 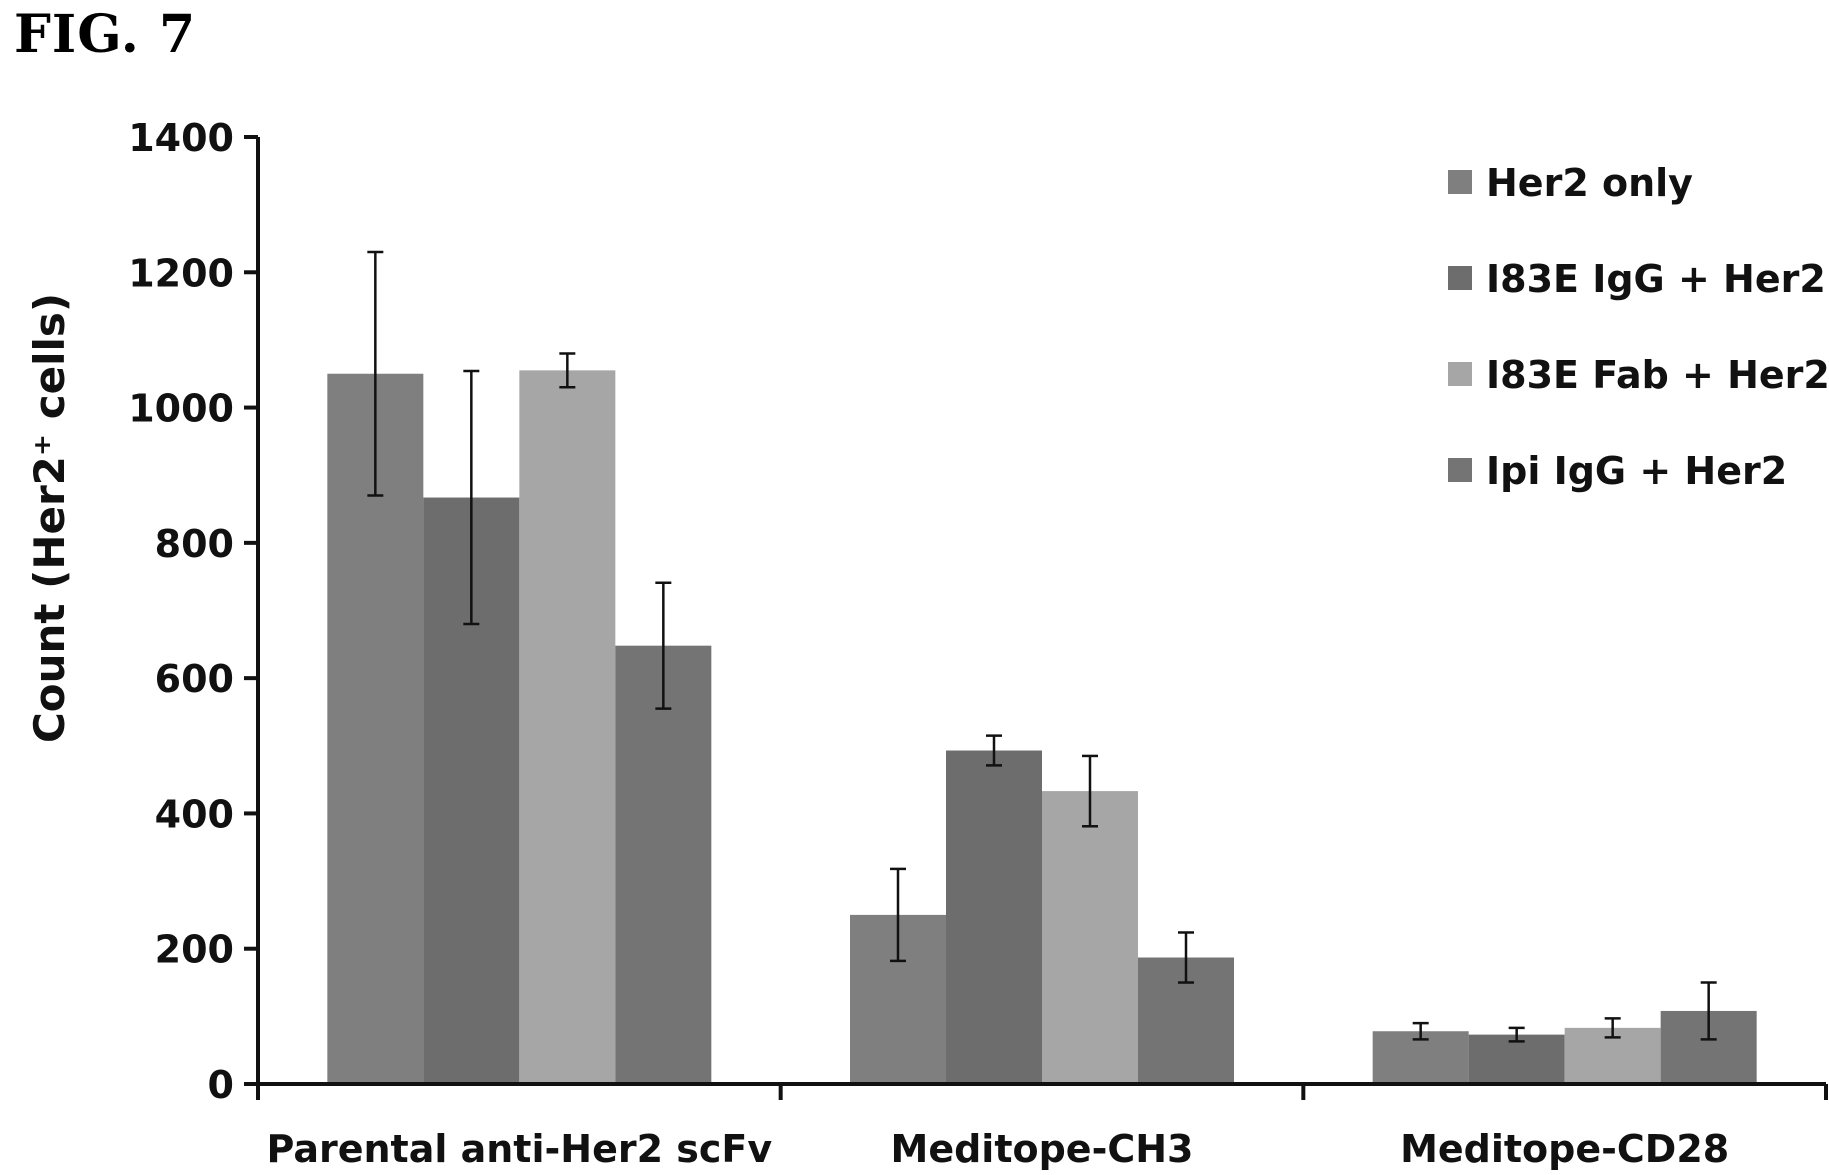 What do you see at coordinates (194, 814) in the screenshot?
I see `y-tick-label: 400` at bounding box center [194, 814].